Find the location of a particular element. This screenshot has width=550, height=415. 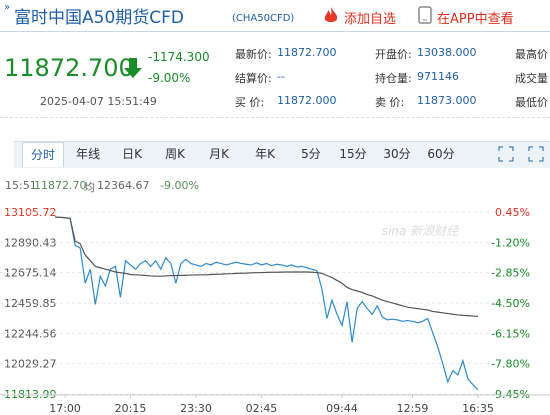

tab: 分时 is located at coordinates (43, 154).